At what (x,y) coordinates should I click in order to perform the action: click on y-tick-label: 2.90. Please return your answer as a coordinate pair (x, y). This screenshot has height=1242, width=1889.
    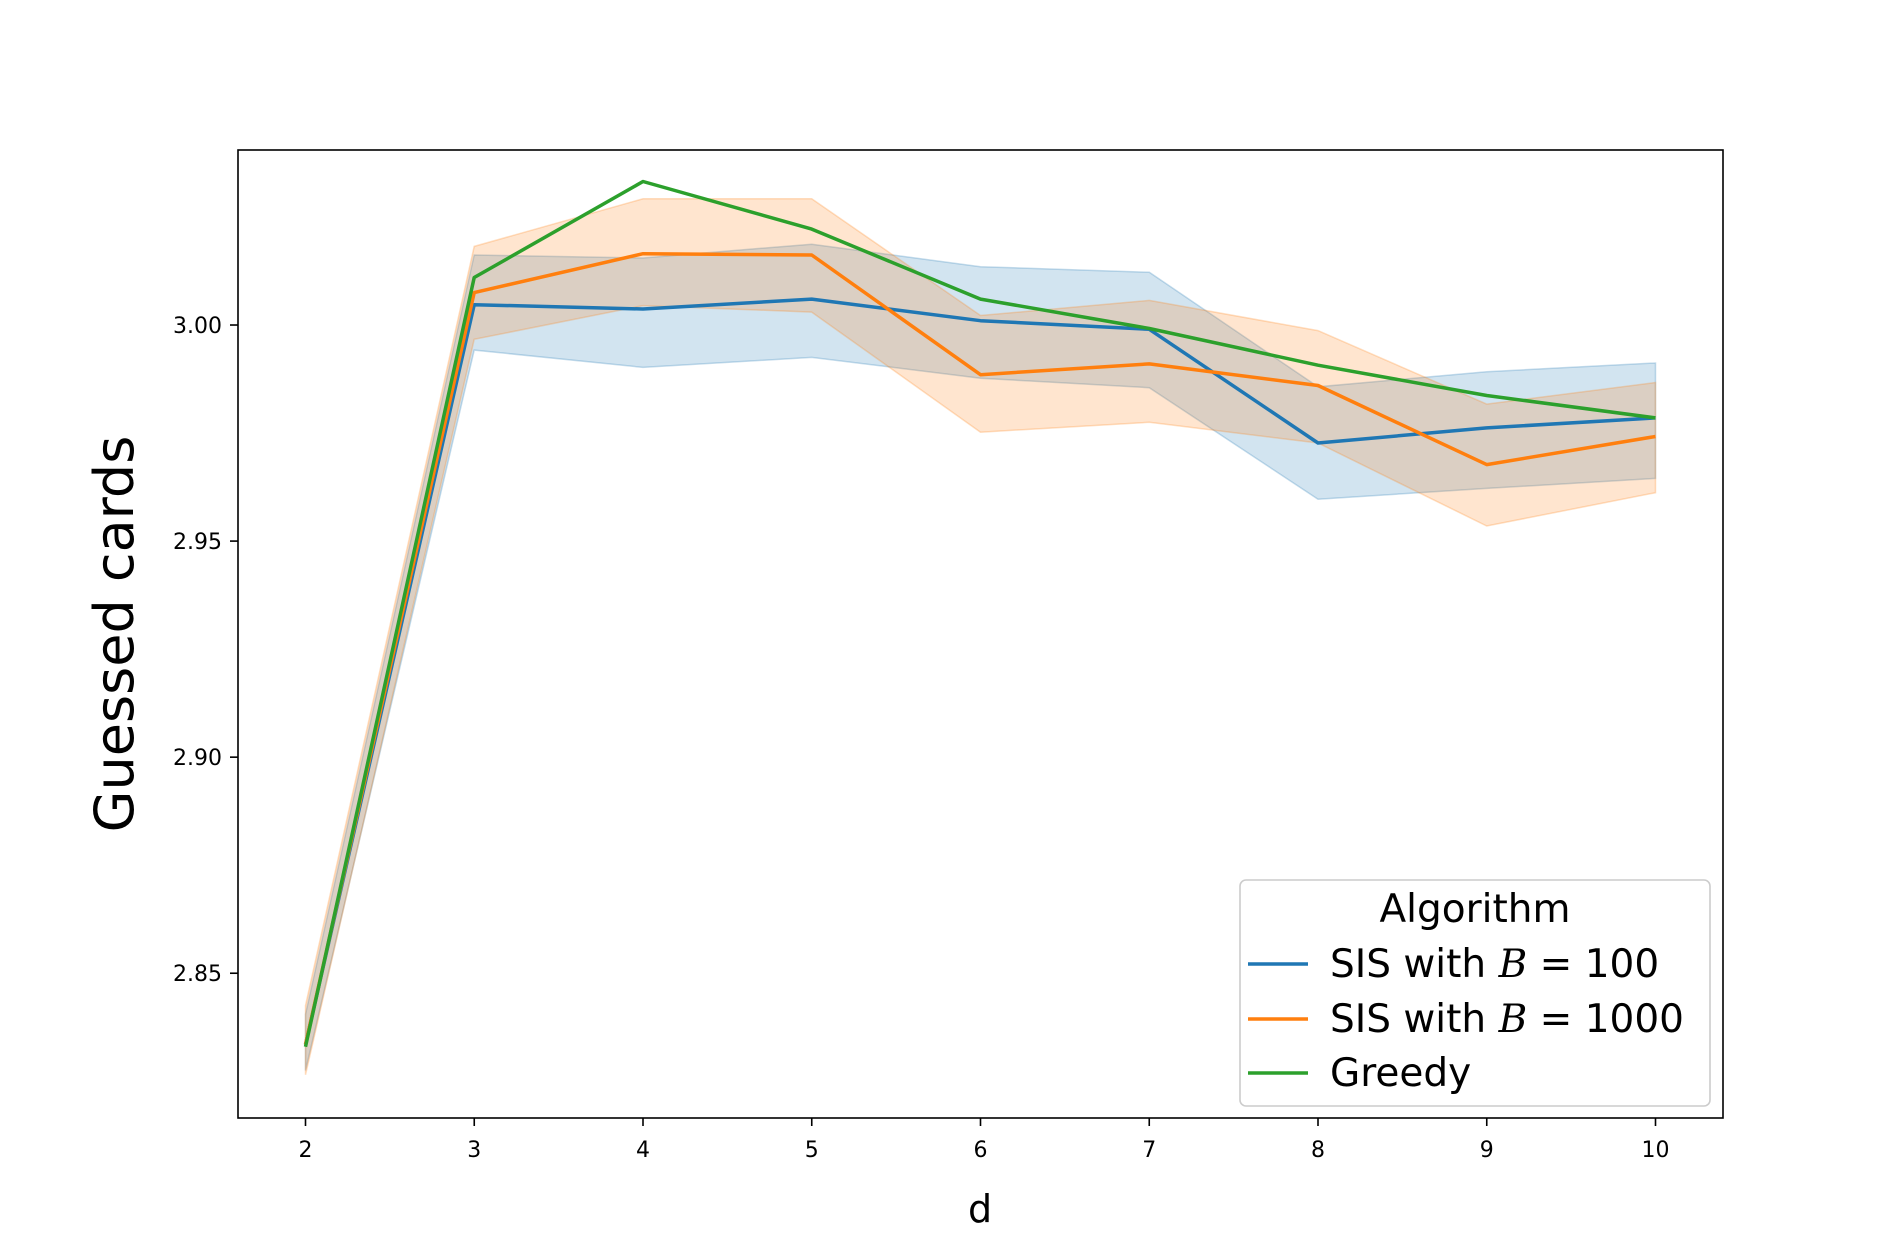
    Looking at the image, I should click on (197, 758).